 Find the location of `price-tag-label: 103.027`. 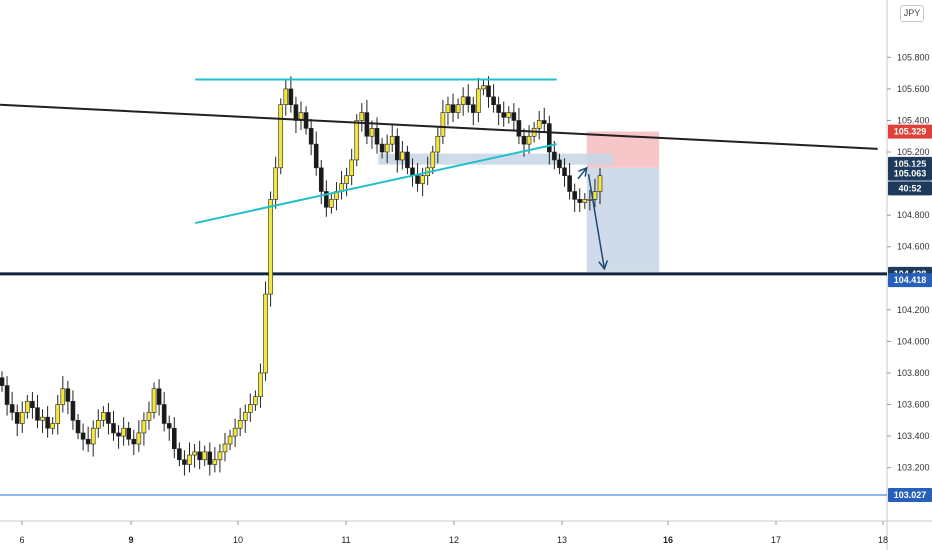

price-tag-label: 103.027 is located at coordinates (910, 495).